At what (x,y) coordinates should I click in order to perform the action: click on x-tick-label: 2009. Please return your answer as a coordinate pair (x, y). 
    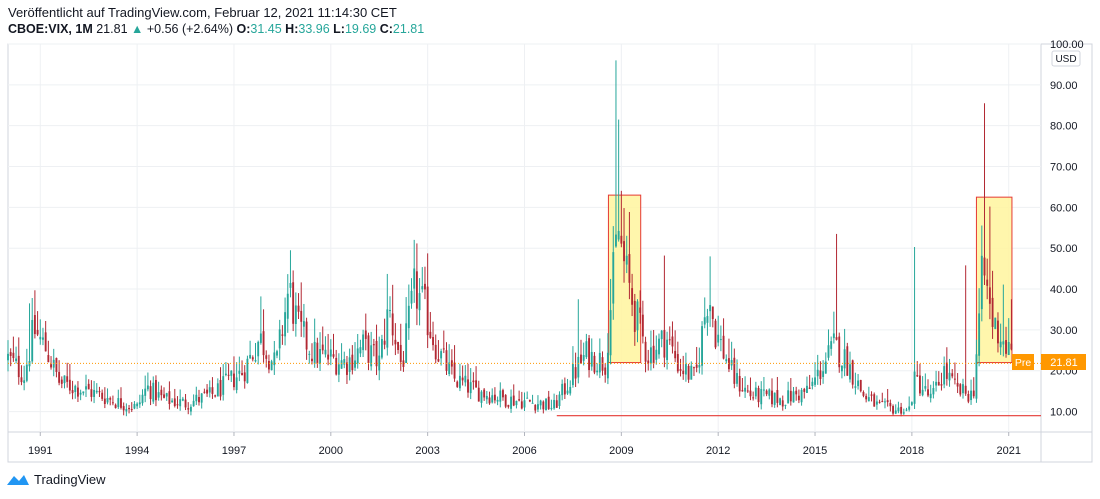
    Looking at the image, I should click on (621, 451).